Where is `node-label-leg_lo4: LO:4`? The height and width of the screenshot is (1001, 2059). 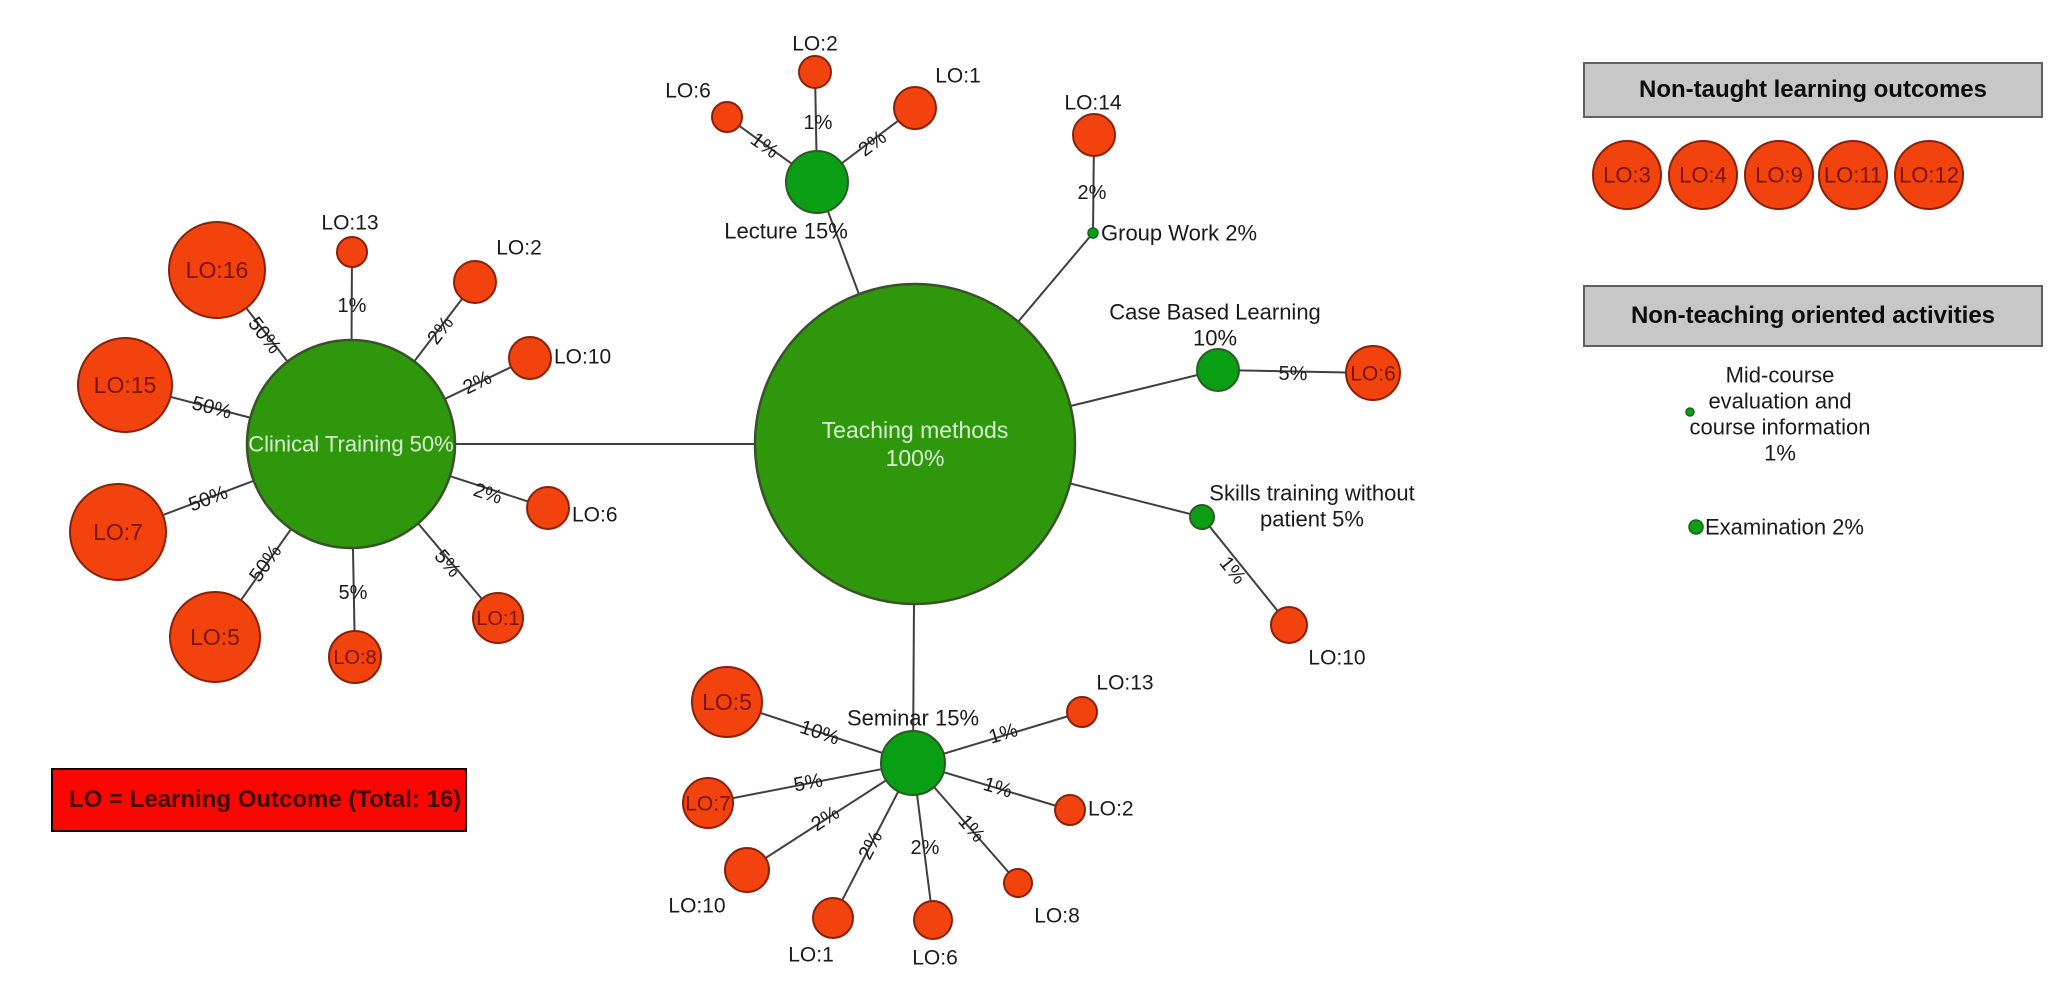 node-label-leg_lo4: LO:4 is located at coordinates (1703, 175).